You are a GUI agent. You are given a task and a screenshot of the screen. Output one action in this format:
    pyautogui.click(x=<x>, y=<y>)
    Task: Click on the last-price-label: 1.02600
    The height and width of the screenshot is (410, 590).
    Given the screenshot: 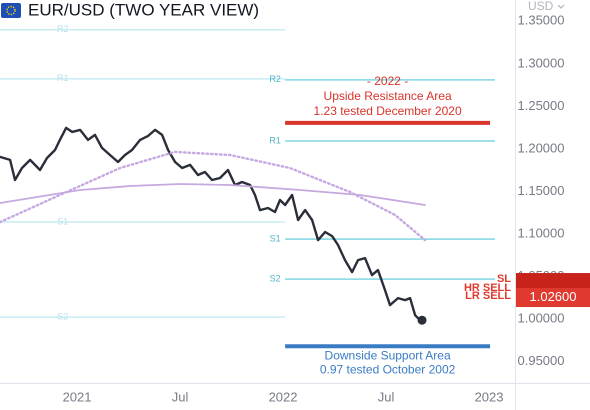 What is the action you would take?
    pyautogui.click(x=553, y=296)
    